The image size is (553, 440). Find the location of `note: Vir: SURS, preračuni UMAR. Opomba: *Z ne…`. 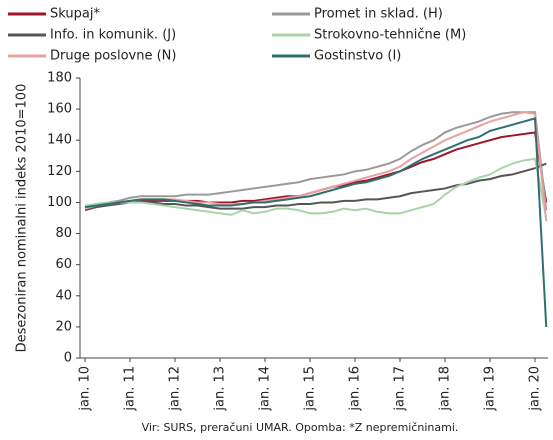

note: Vir: SURS, preračuni UMAR. Opomba: *Z ne… is located at coordinates (300, 427).